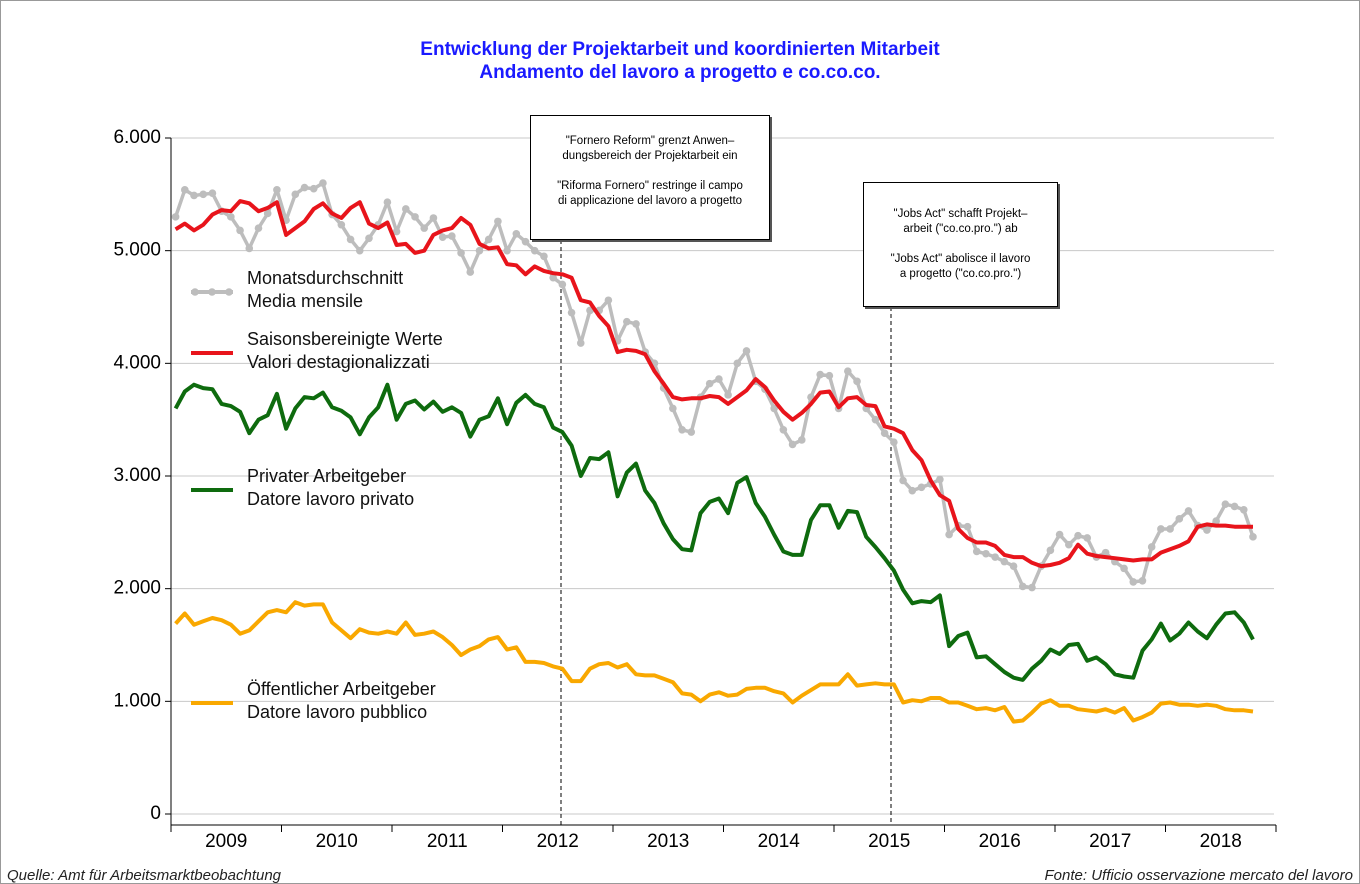 The image size is (1360, 884). What do you see at coordinates (1000, 841) in the screenshot?
I see `x-tick-label: 2016` at bounding box center [1000, 841].